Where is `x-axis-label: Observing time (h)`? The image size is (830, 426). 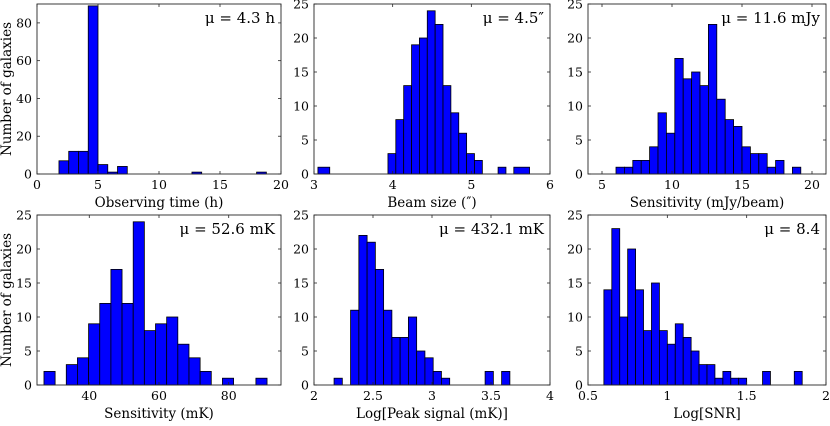 x-axis-label: Observing time (h) is located at coordinates (159, 203).